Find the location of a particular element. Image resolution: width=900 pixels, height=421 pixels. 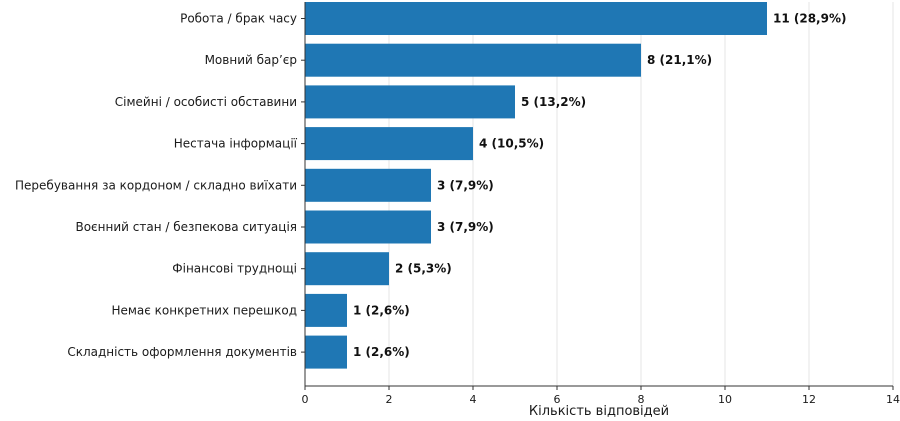

x-tick-label: 2 is located at coordinates (389, 399).